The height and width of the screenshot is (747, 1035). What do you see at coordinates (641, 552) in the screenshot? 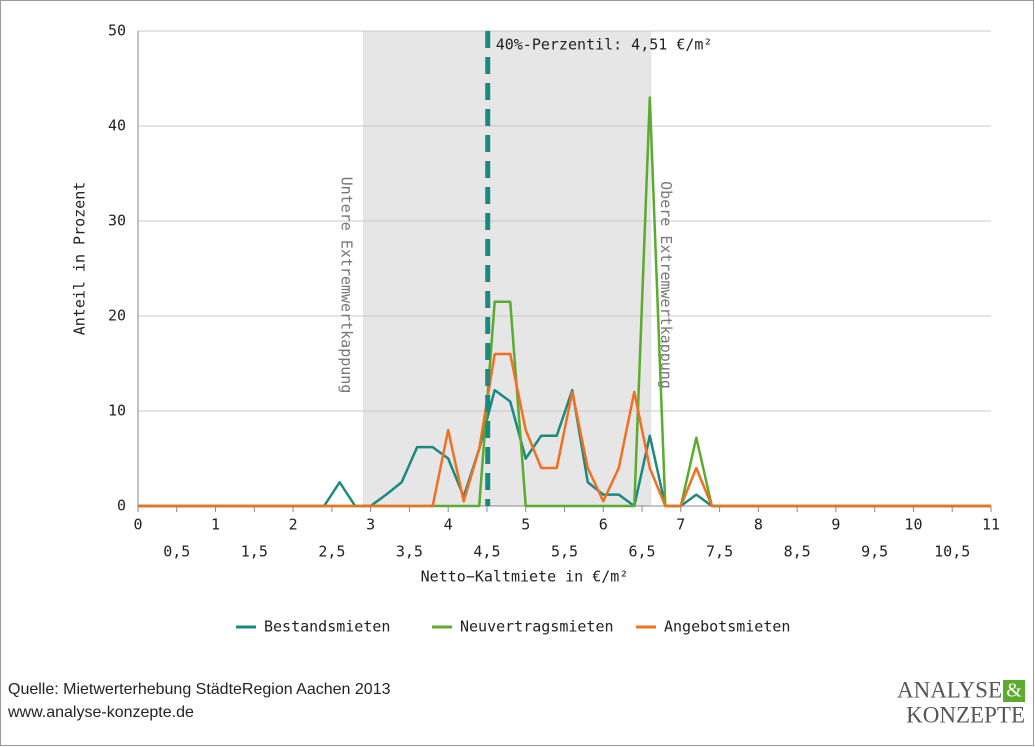
I see `x-tick-label: 6,5` at bounding box center [641, 552].